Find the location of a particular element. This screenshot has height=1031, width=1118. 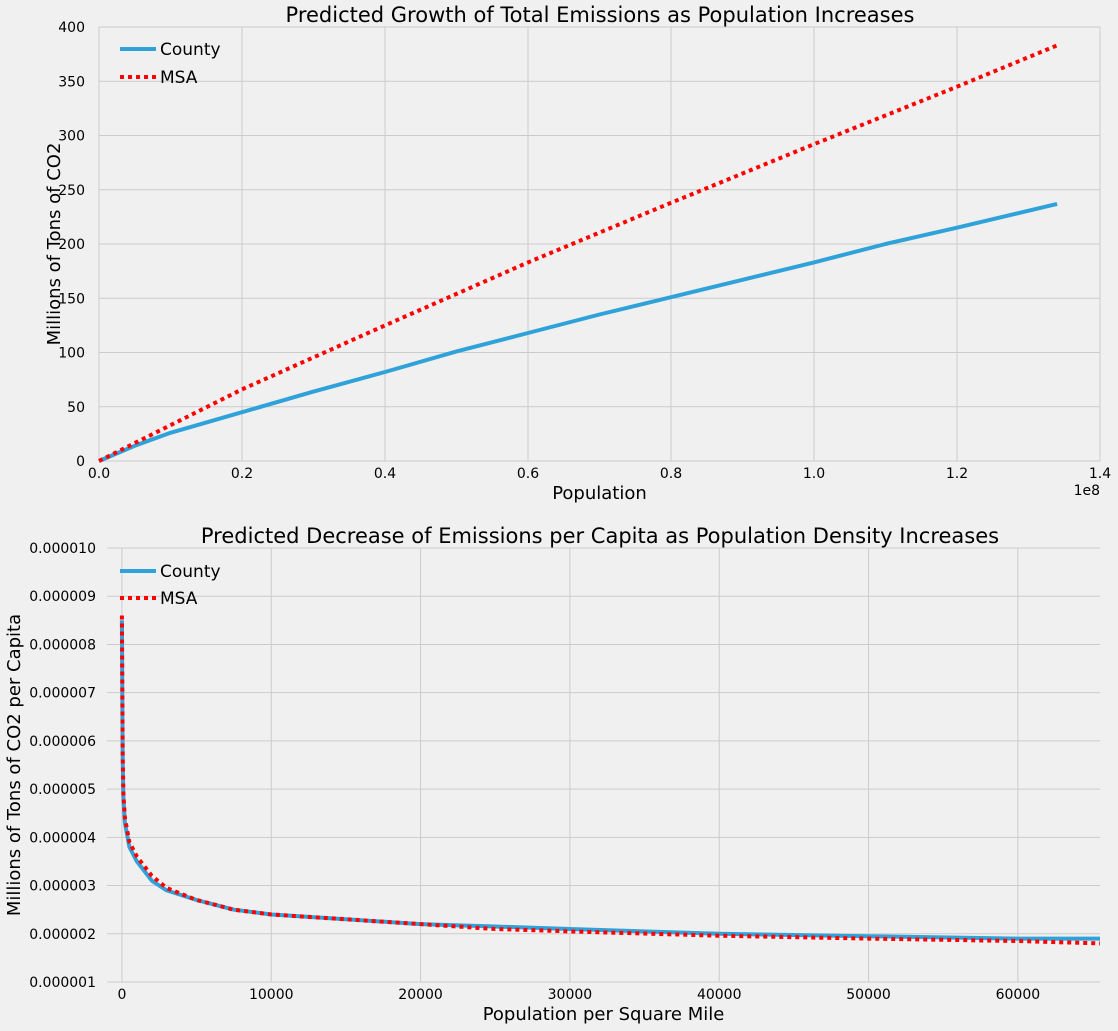

x-tick-label: 1.2 is located at coordinates (957, 474).